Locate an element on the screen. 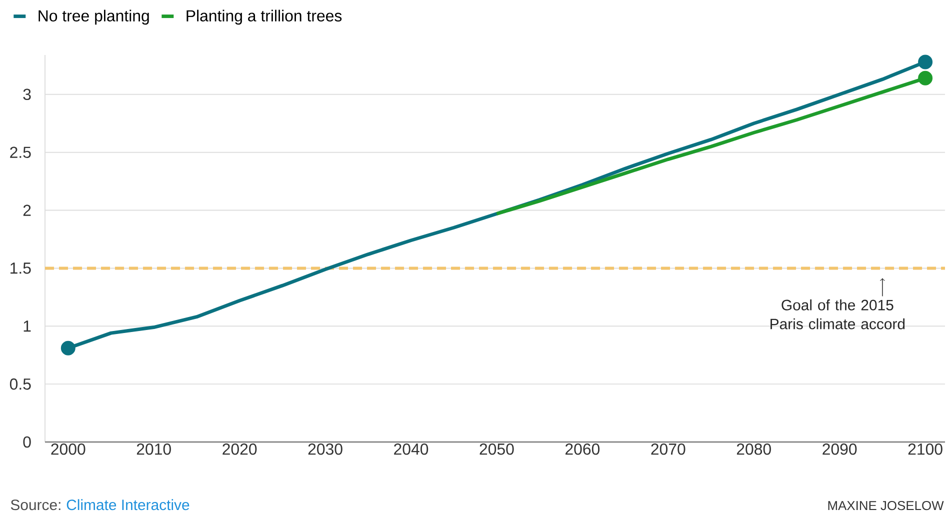  source-note: Source: is located at coordinates (35, 505).